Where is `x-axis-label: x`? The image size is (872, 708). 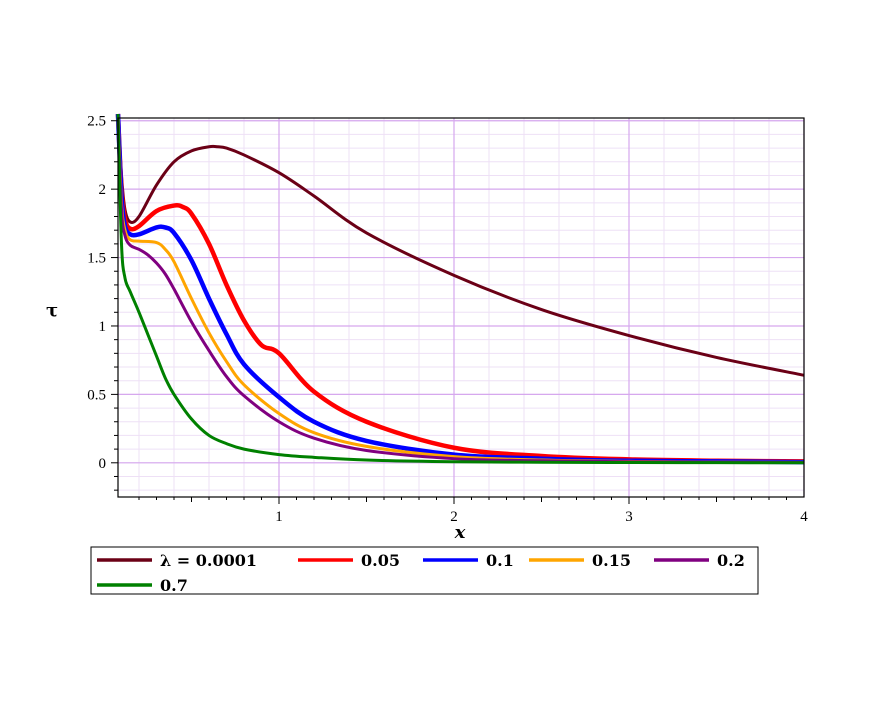 x-axis-label: x is located at coordinates (460, 532).